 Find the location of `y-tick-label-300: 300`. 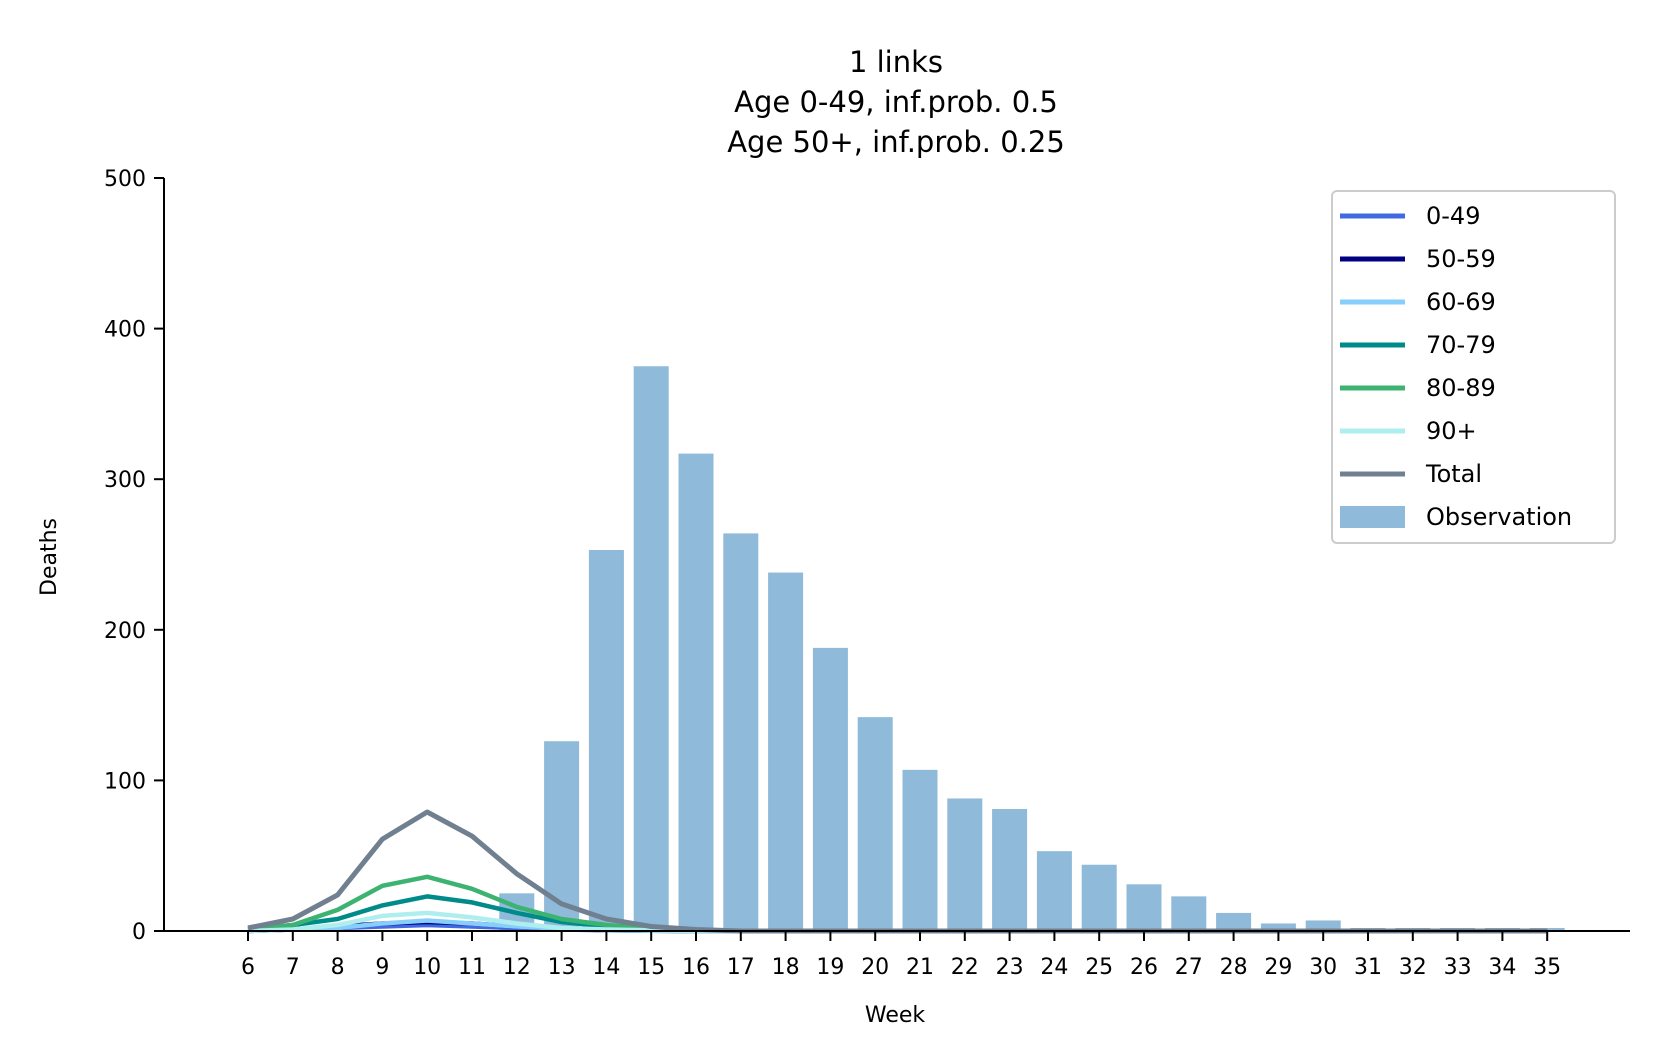

y-tick-label-300: 300 is located at coordinates (125, 480).